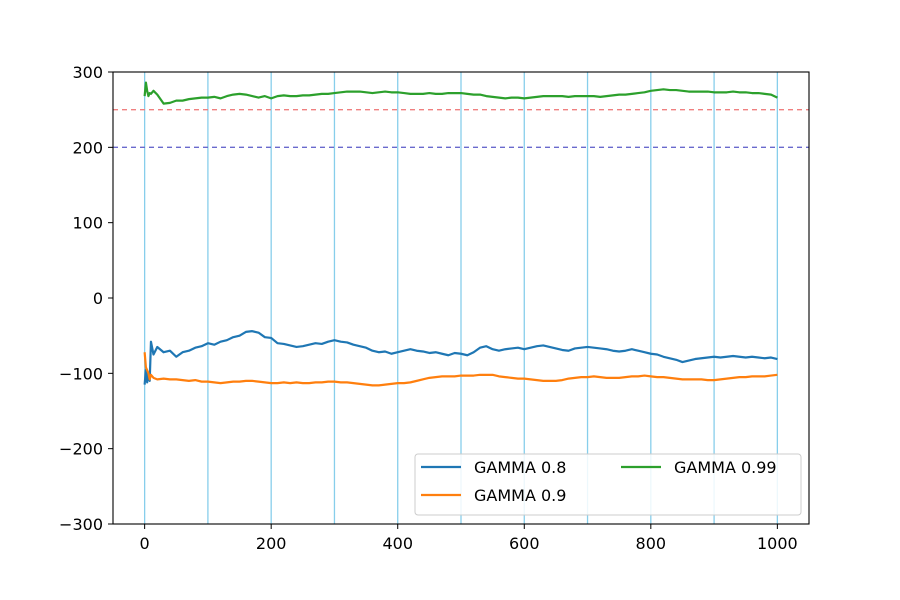 This screenshot has width=900, height=600. Describe the element at coordinates (87, 223) in the screenshot. I see `y-tick-label: 100` at that location.